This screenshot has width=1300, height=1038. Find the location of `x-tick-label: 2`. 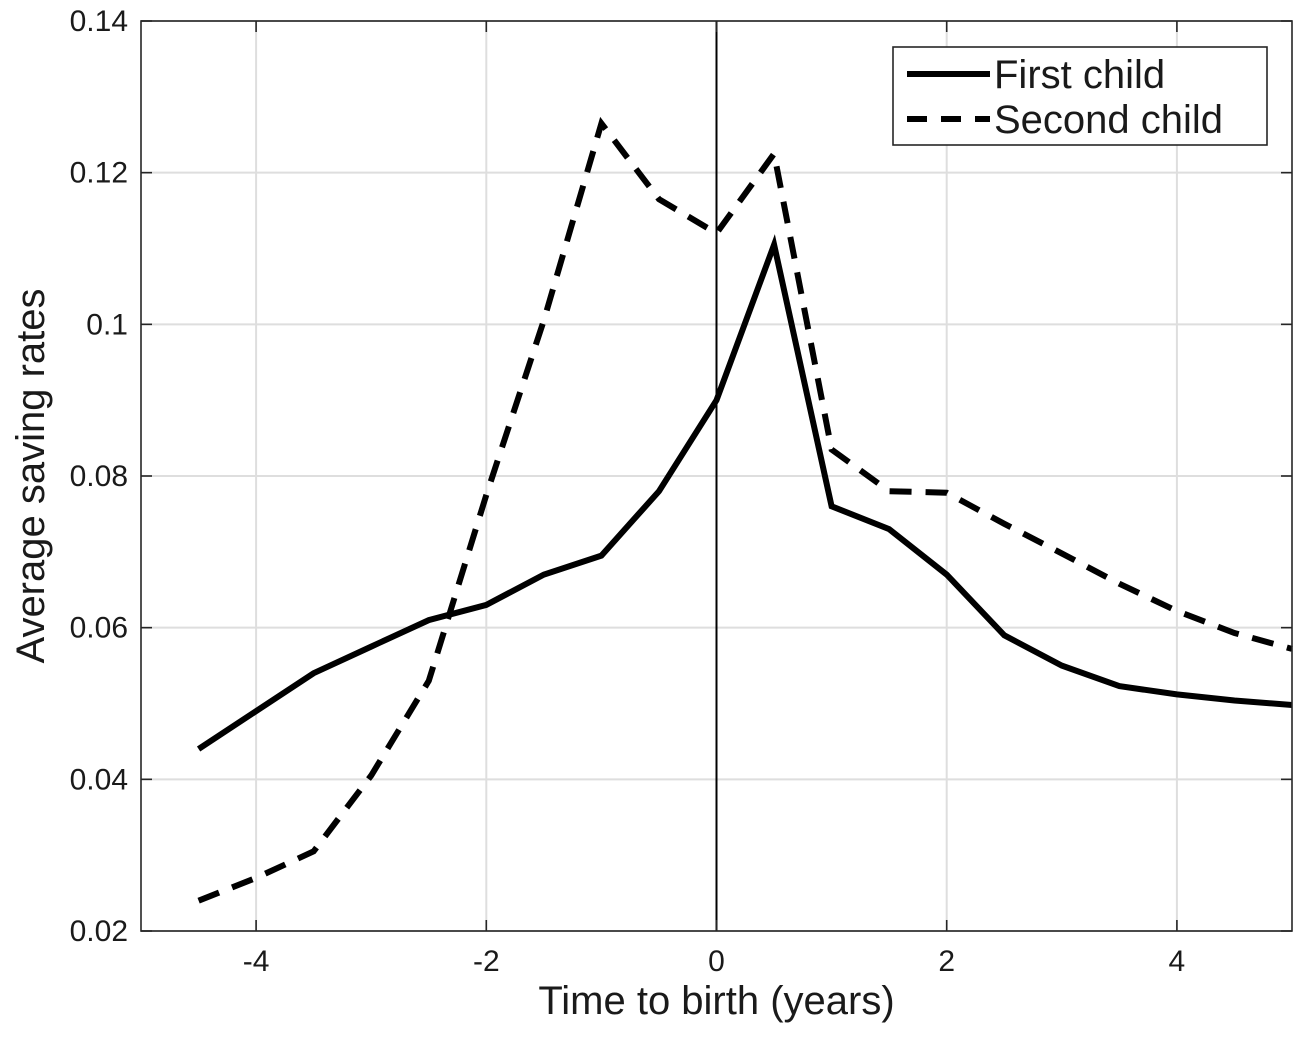

x-tick-label: 2 is located at coordinates (946, 961).